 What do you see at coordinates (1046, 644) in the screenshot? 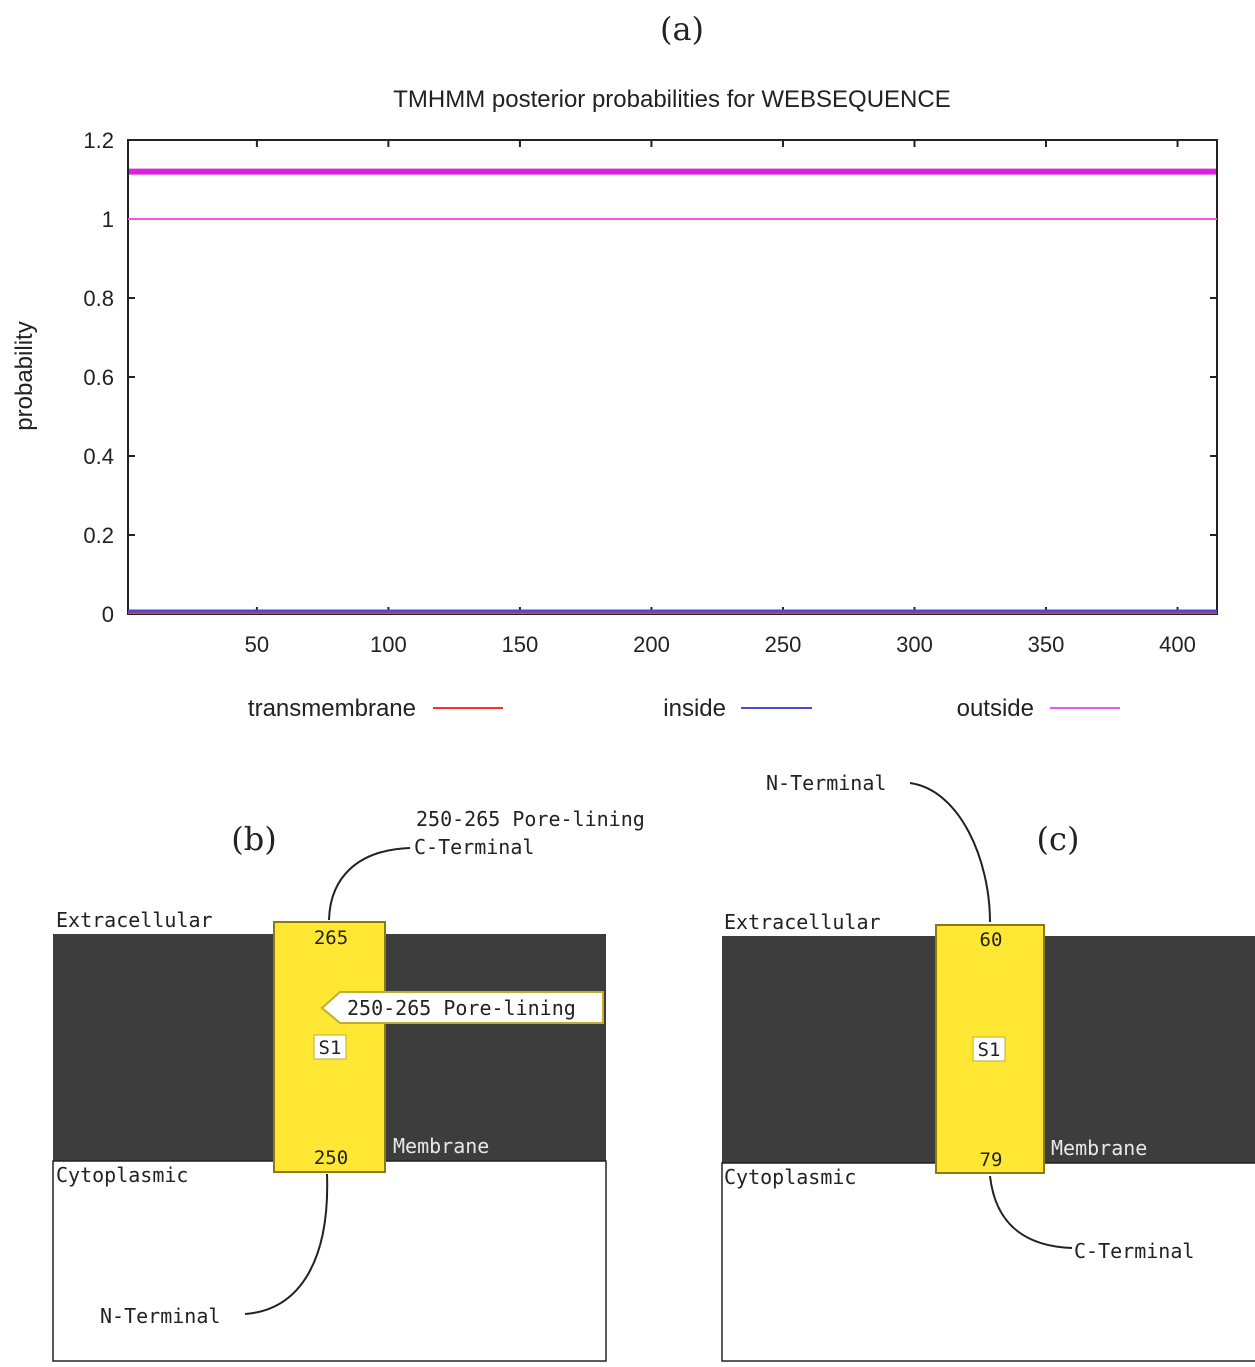
I see `x-tick-label: 350` at bounding box center [1046, 644].